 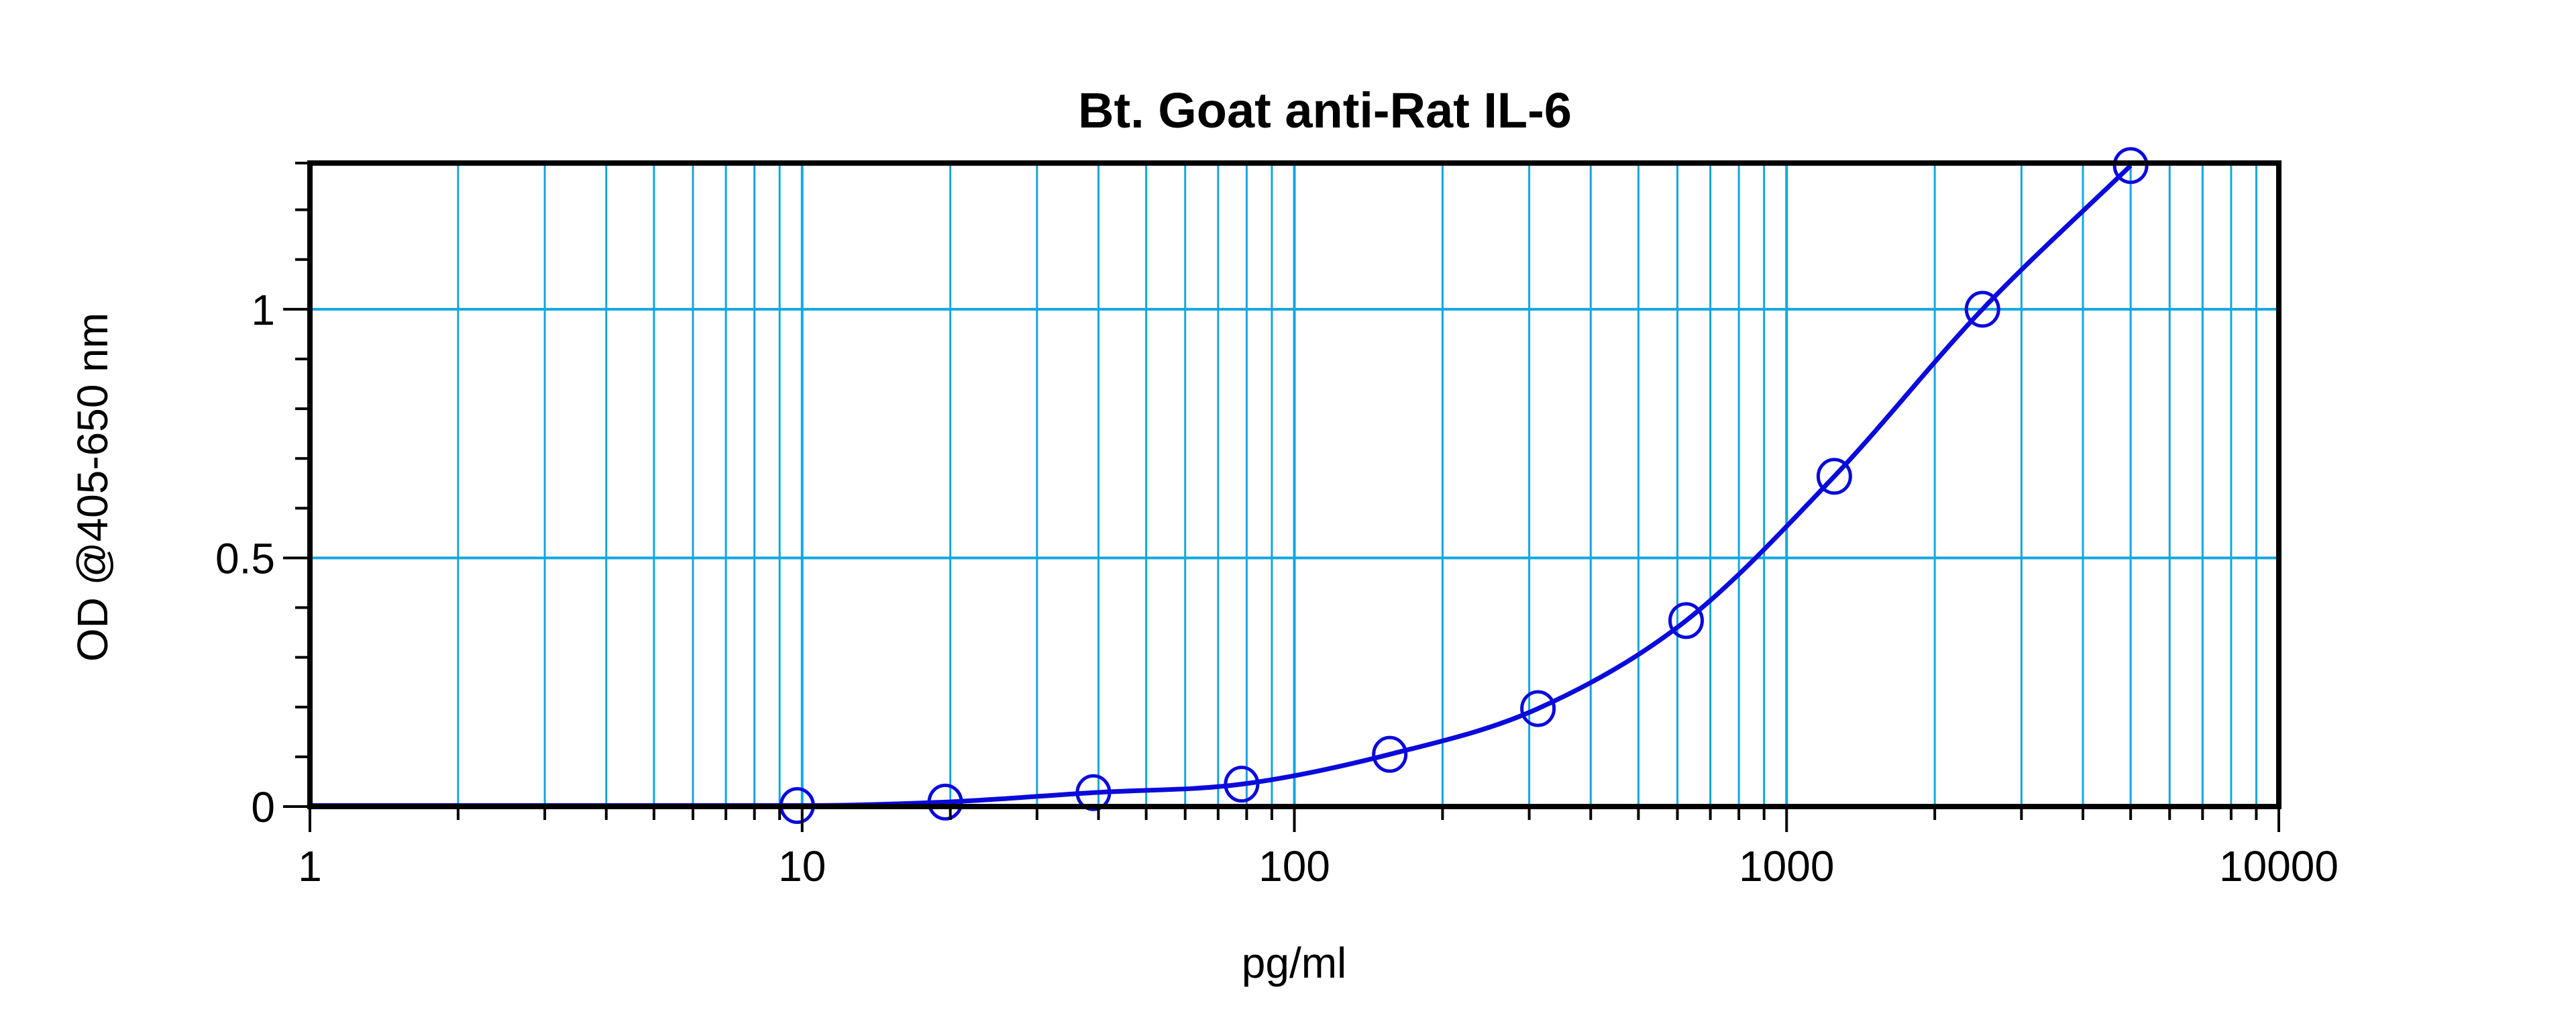 What do you see at coordinates (310, 866) in the screenshot?
I see `x-tick-label: 1` at bounding box center [310, 866].